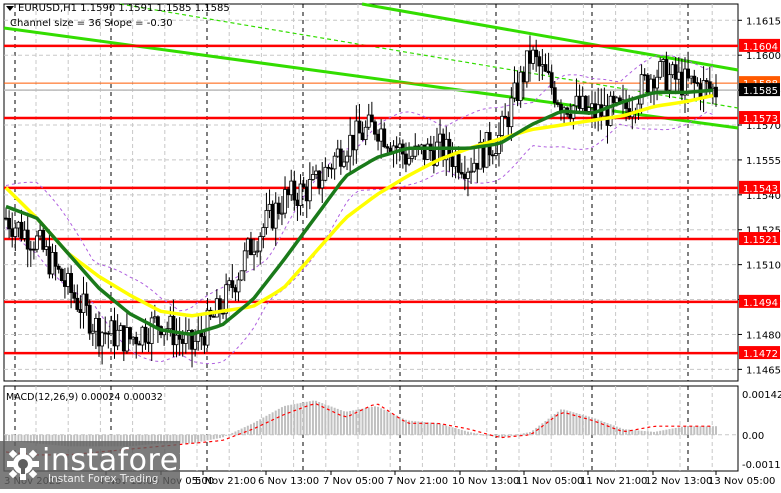 The image size is (781, 493). I want to click on y-axis-tick-label: 1.1525, so click(763, 231).